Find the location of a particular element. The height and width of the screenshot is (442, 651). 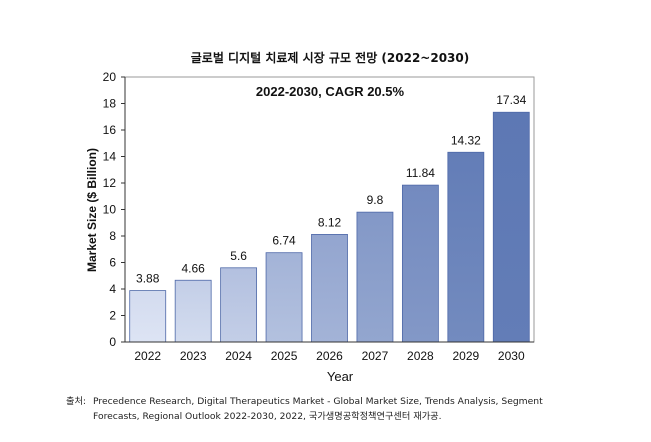

y-tick-label: 16 is located at coordinates (110, 130).